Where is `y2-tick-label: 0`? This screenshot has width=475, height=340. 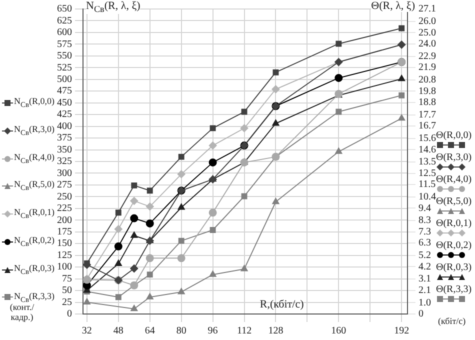
y2-tick-label: 0 is located at coordinates (421, 314).